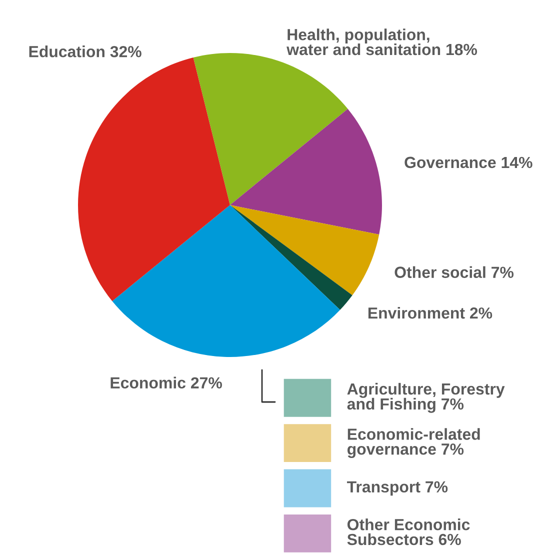  What do you see at coordinates (468, 162) in the screenshot?
I see `slice-label: Governance 14%` at bounding box center [468, 162].